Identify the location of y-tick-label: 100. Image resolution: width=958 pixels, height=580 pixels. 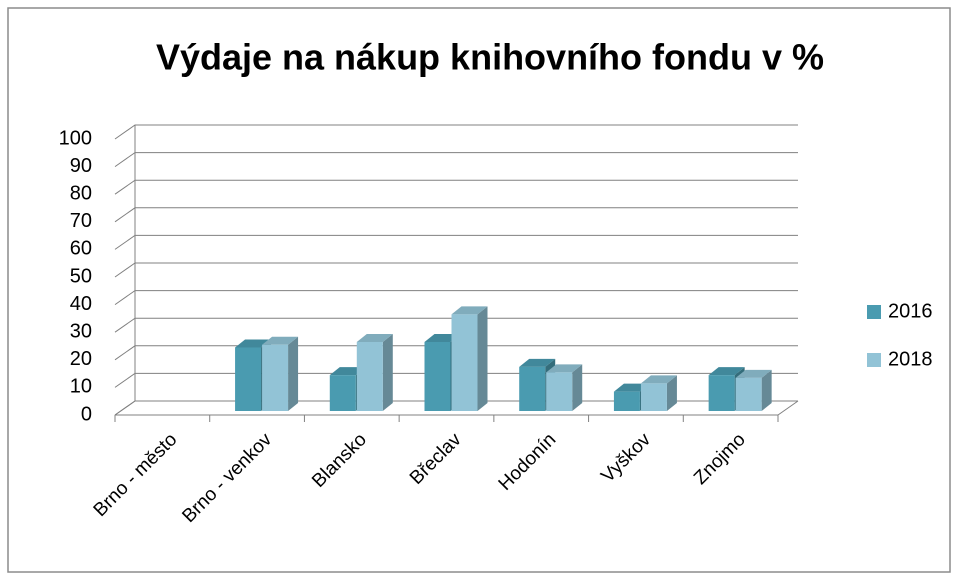
(75, 138).